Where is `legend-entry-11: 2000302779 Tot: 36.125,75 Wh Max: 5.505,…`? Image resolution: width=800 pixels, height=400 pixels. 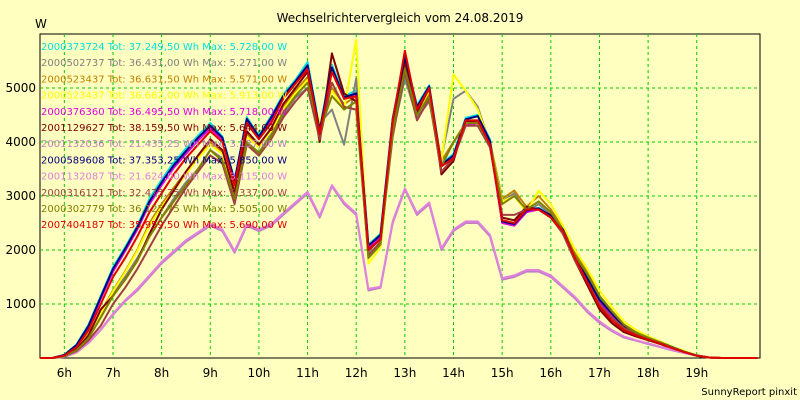
legend-entry-11: 2000302779 Tot: 36.125,75 Wh Max: 5.505,… is located at coordinates (164, 209).